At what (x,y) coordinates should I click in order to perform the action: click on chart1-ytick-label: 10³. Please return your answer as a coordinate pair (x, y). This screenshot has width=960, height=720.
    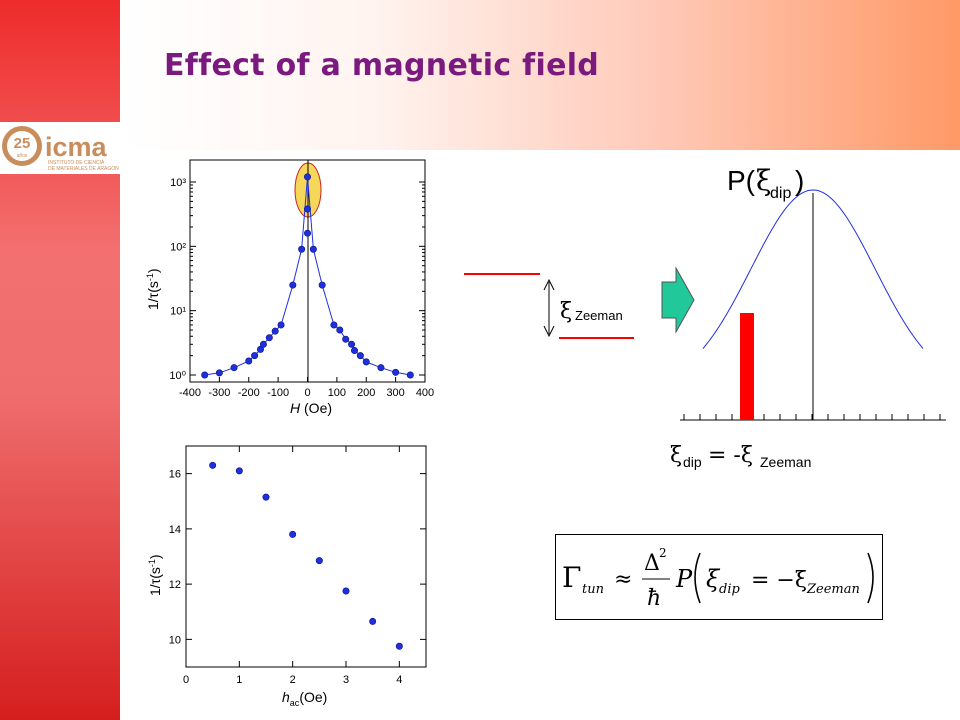
    Looking at the image, I should click on (178, 183).